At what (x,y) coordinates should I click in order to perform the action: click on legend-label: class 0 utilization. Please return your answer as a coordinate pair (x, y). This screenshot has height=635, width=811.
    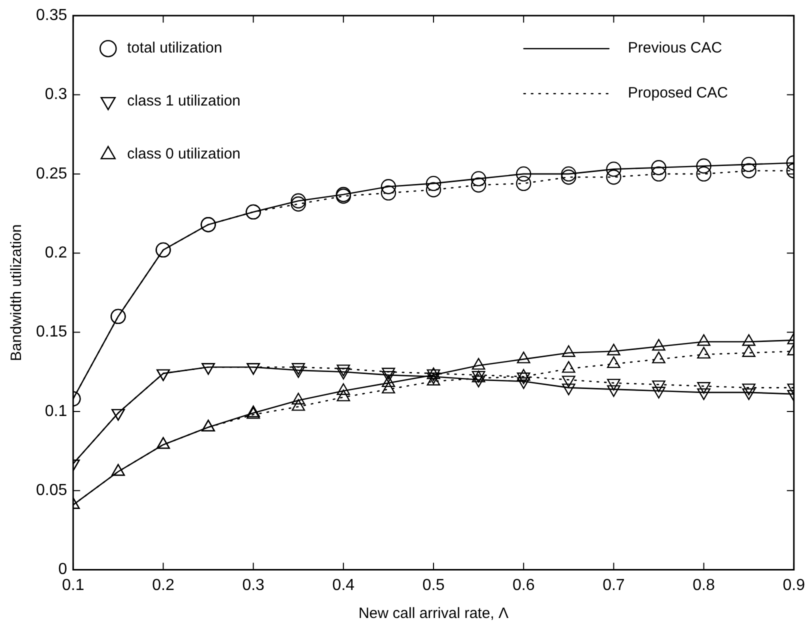
    Looking at the image, I should click on (184, 154).